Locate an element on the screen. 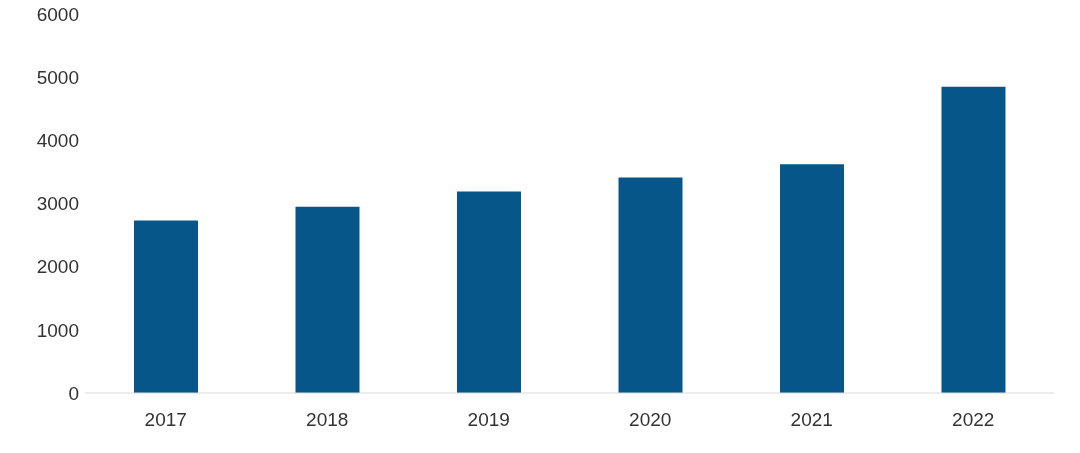 The width and height of the screenshot is (1080, 453). x-tick-label: 2018 is located at coordinates (327, 420).